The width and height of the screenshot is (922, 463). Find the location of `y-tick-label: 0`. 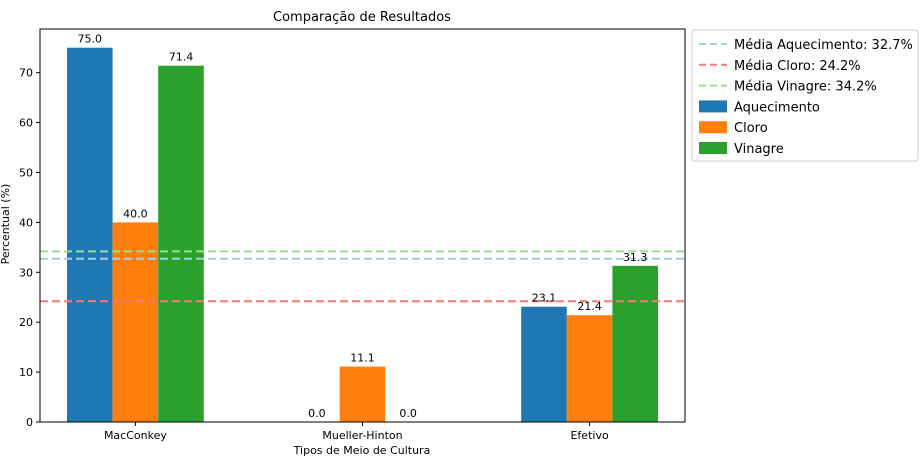

y-tick-label: 0 is located at coordinates (29, 422).